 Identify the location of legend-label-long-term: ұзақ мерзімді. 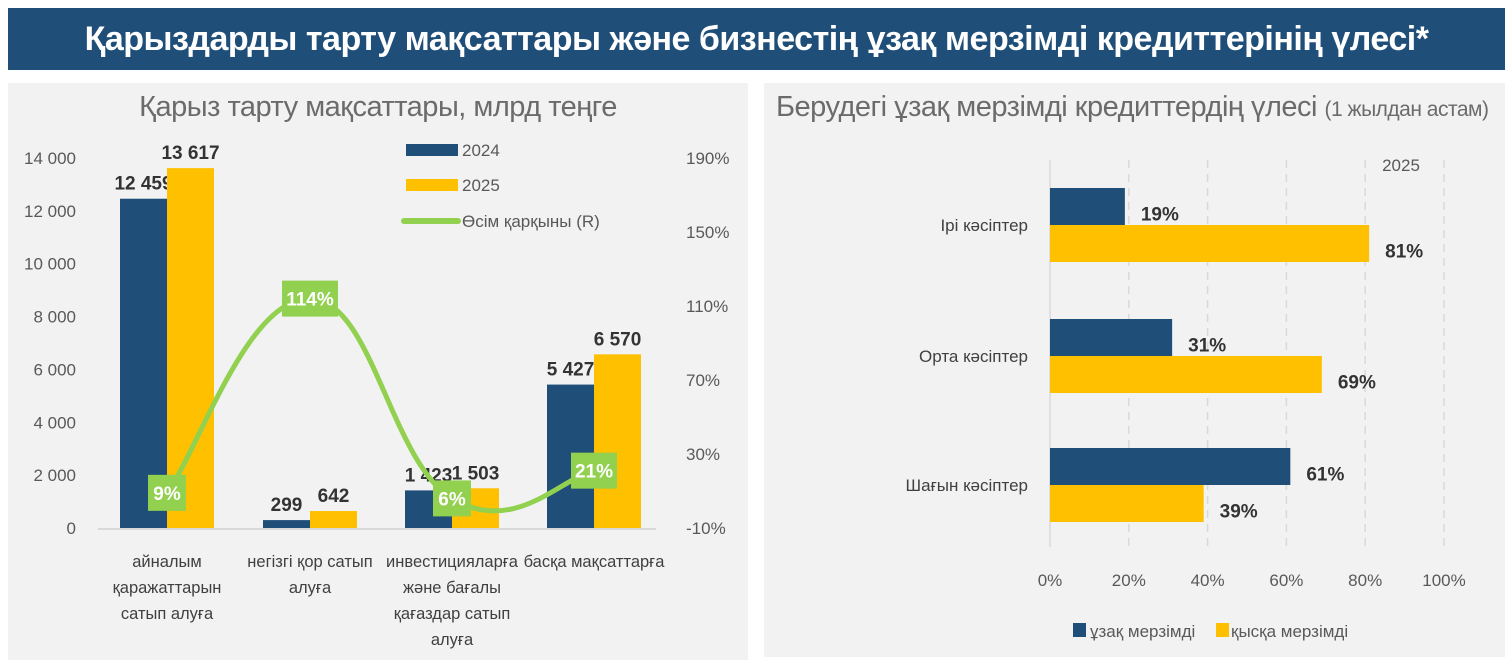
(1142, 631).